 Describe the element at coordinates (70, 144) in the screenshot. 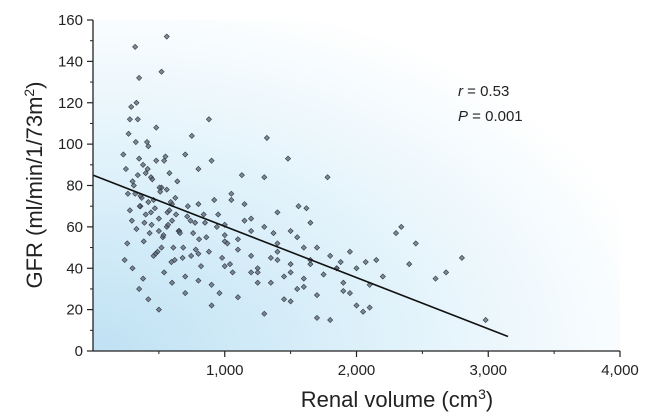

I see `y-tick-label: 100` at that location.